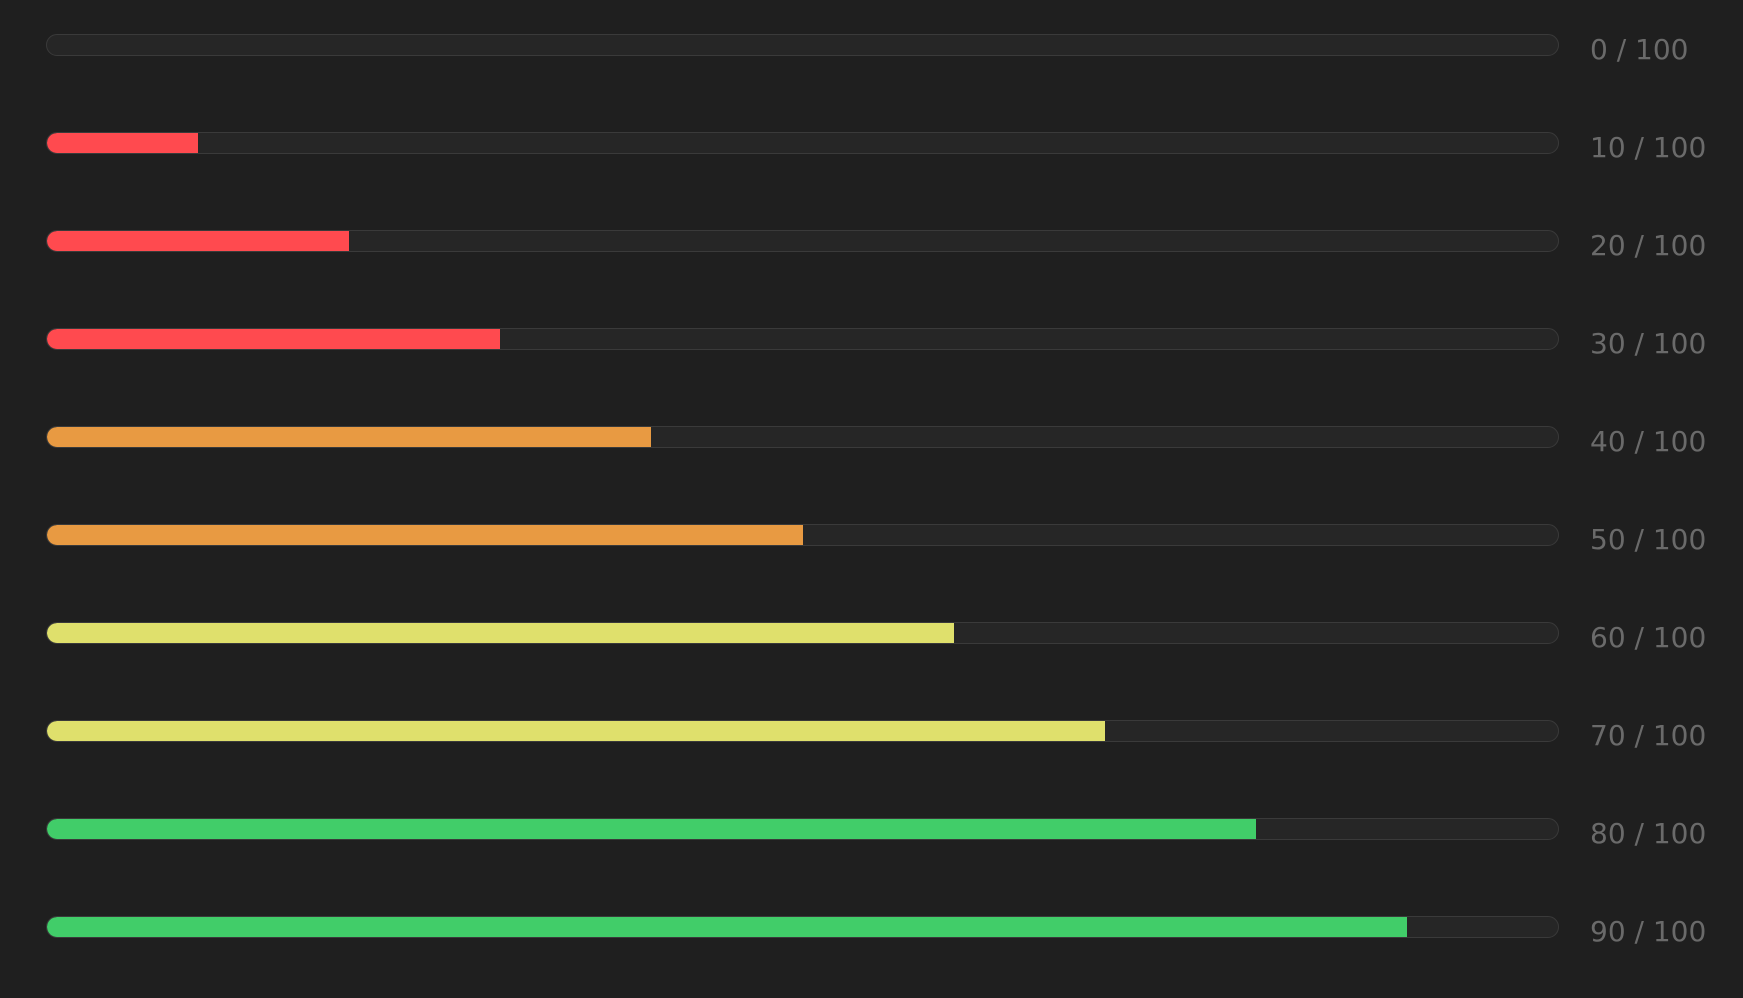  I want to click on meter-row: 60 / 100, so click(871, 633).